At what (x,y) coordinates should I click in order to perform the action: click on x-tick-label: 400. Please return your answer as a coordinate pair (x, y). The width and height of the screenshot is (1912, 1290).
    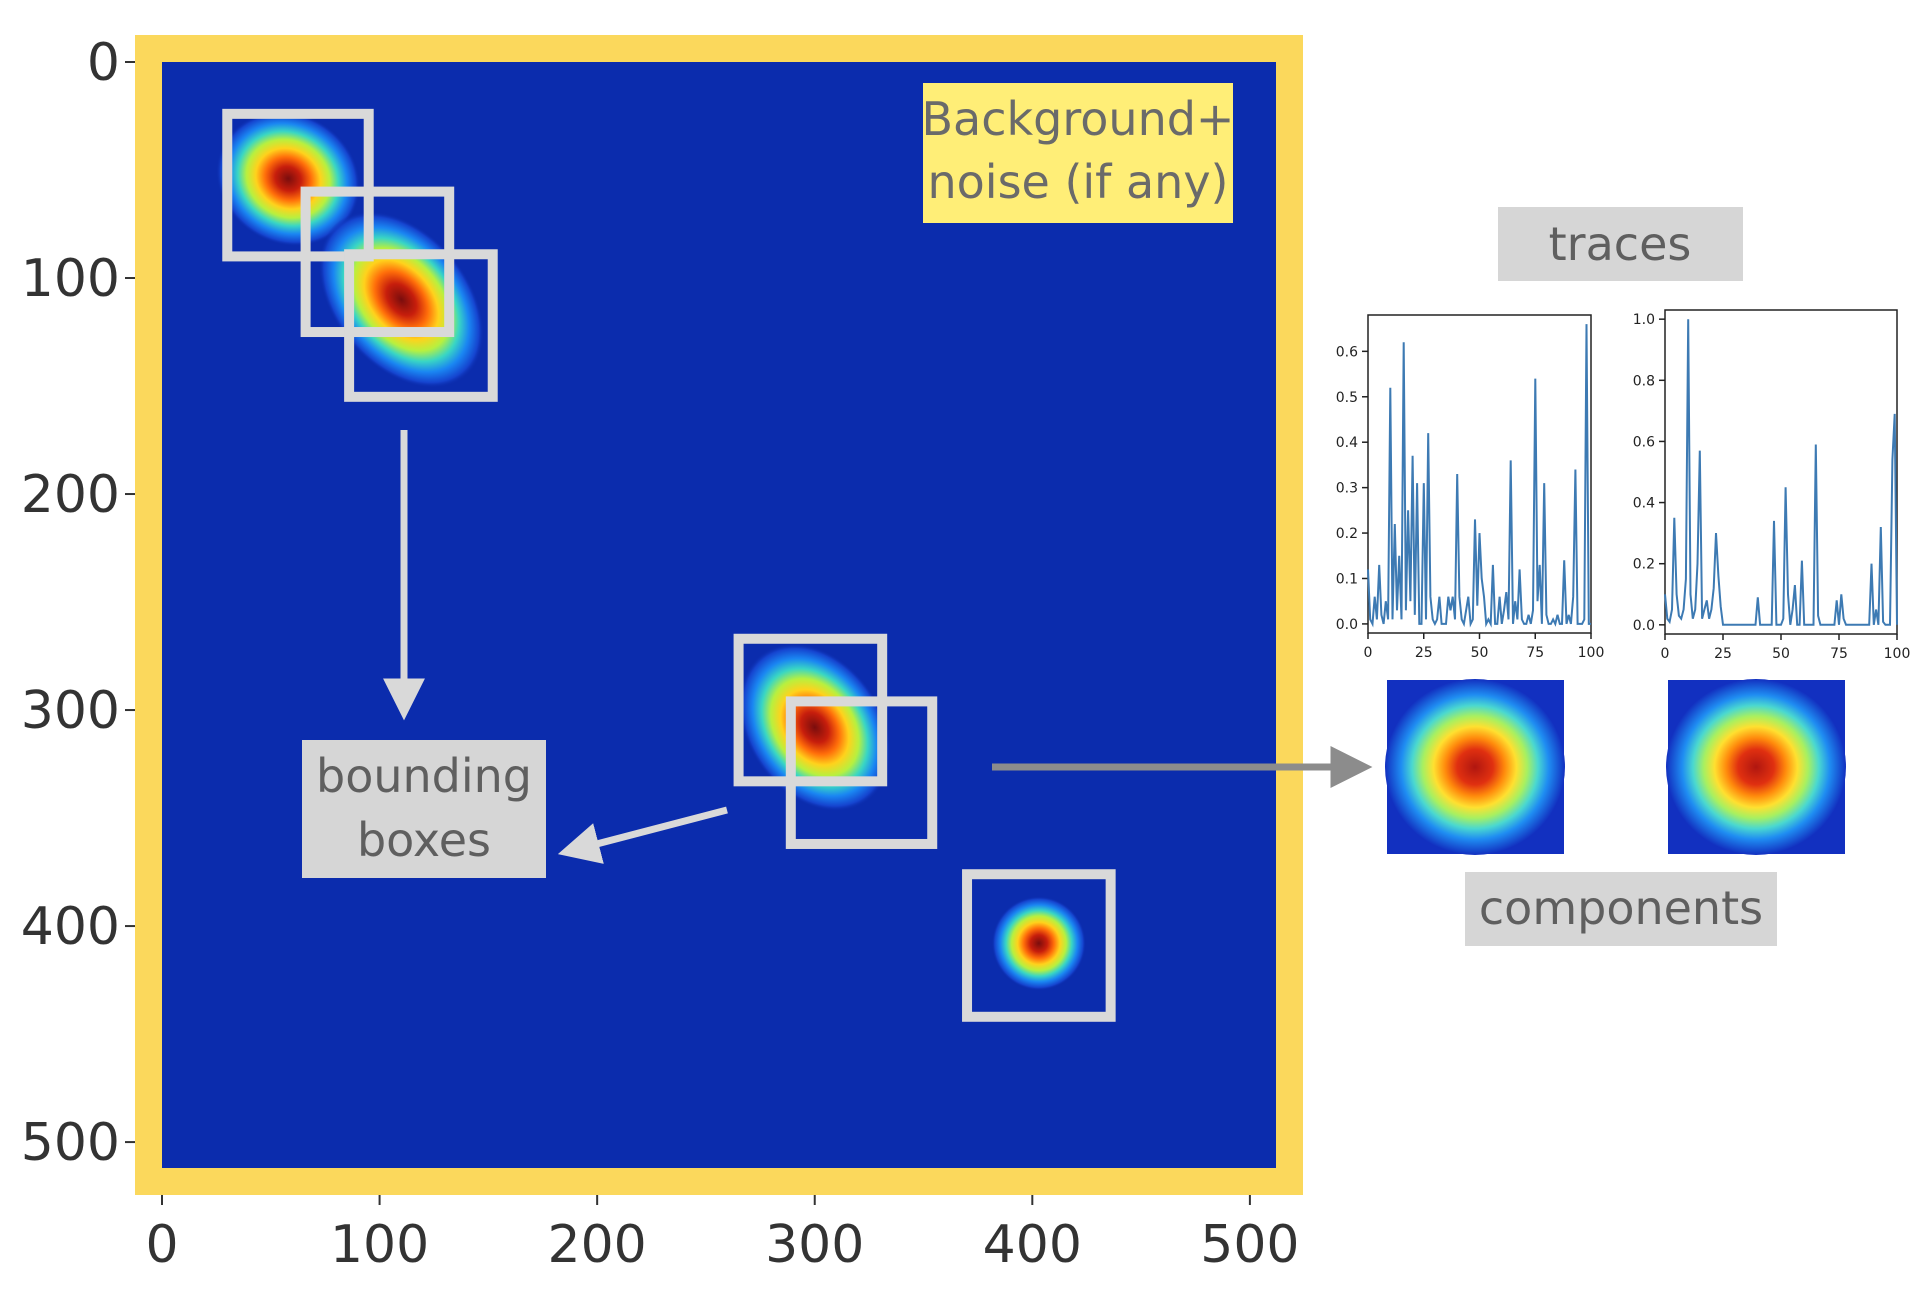
    Looking at the image, I should click on (1032, 1245).